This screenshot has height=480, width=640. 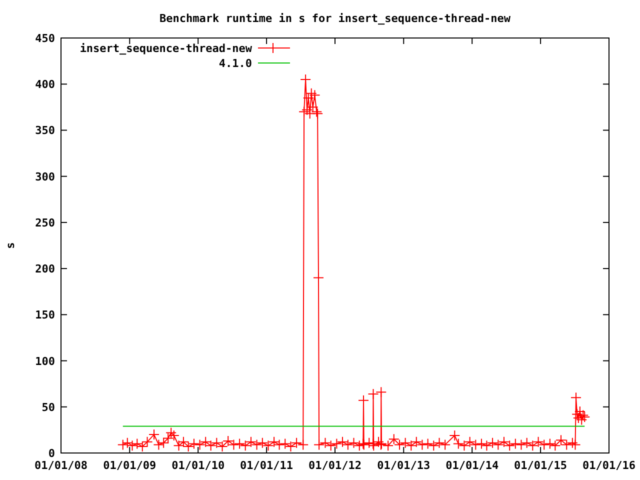 What do you see at coordinates (403, 465) in the screenshot?
I see `x-tick-label: 01/01/13` at bounding box center [403, 465].